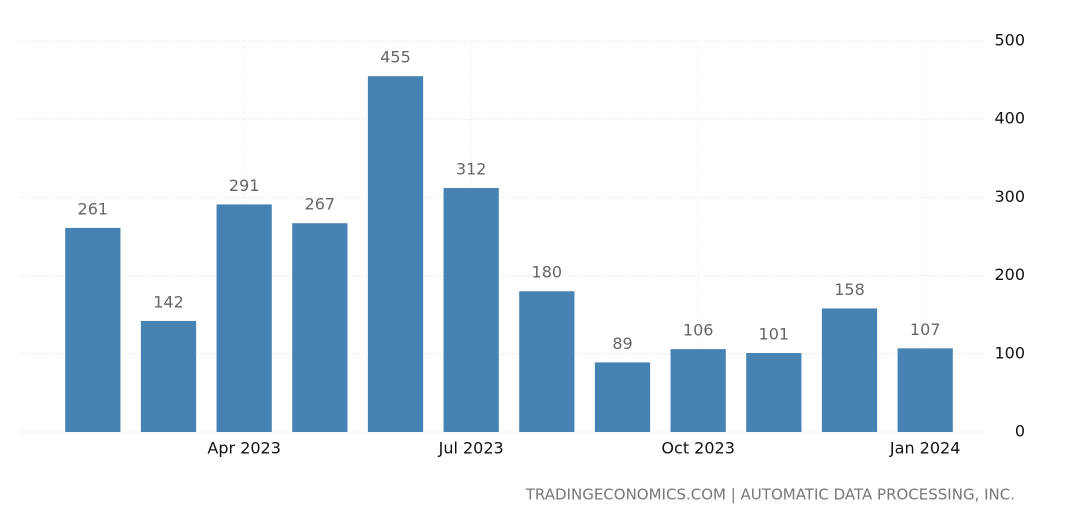 This screenshot has width=1080, height=525. Describe the element at coordinates (924, 448) in the screenshot. I see `x-tick-label: Jan 2024` at that location.